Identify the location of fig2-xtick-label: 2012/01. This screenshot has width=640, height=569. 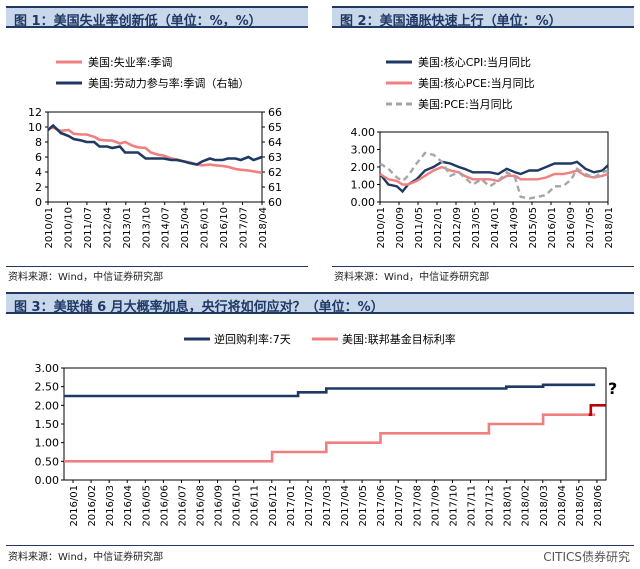
(438, 228).